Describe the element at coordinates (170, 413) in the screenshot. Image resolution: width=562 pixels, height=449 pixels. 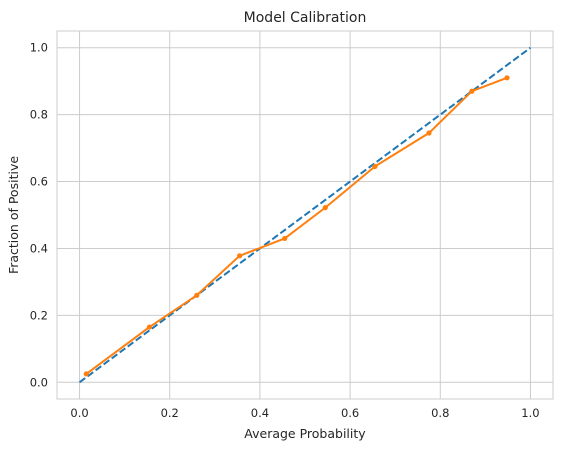
I see `x-tick-label: 0.2` at that location.